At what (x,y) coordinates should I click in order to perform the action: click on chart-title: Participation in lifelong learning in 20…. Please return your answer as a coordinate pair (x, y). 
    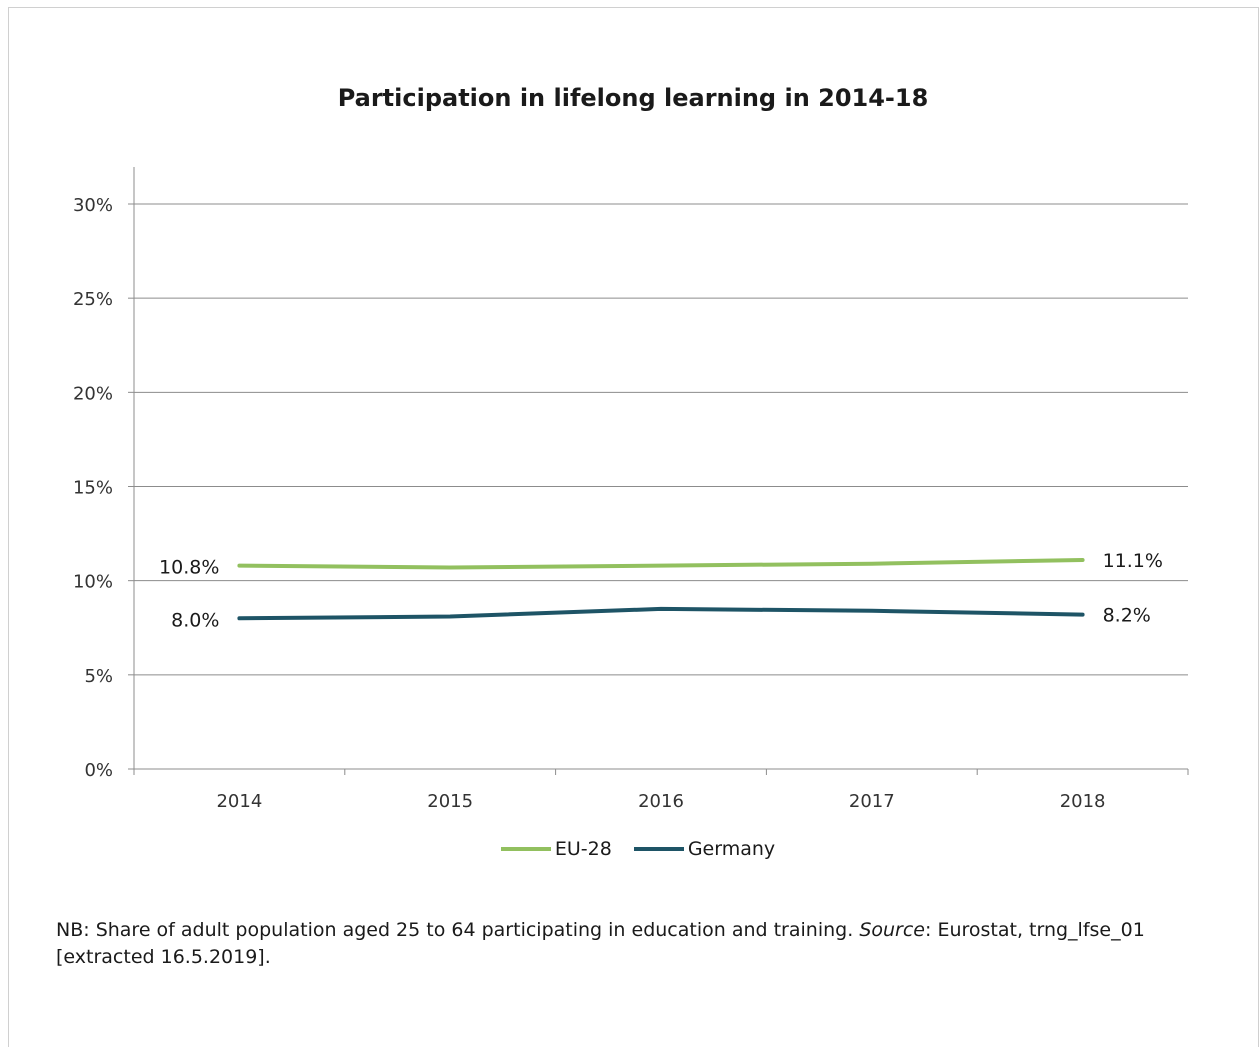
    Looking at the image, I should click on (633, 98).